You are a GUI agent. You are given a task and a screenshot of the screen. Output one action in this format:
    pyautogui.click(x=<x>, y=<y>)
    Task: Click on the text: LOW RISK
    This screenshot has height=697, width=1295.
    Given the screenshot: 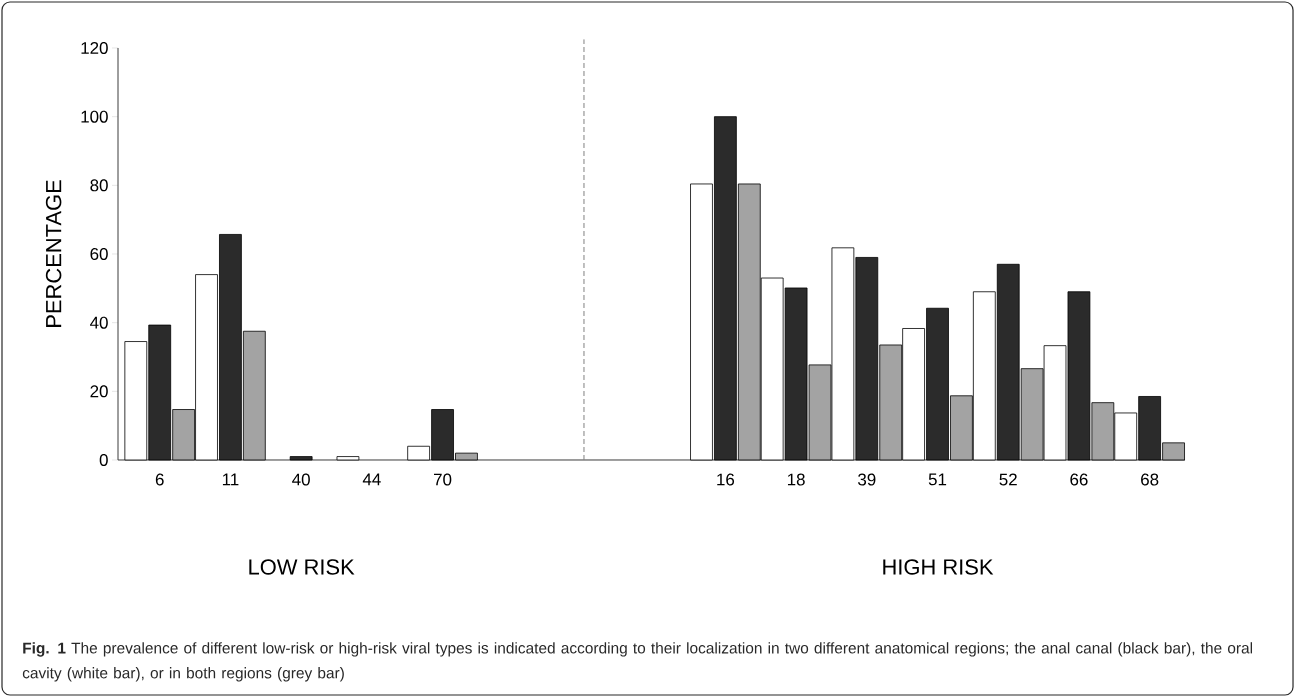 What is the action you would take?
    pyautogui.click(x=302, y=567)
    